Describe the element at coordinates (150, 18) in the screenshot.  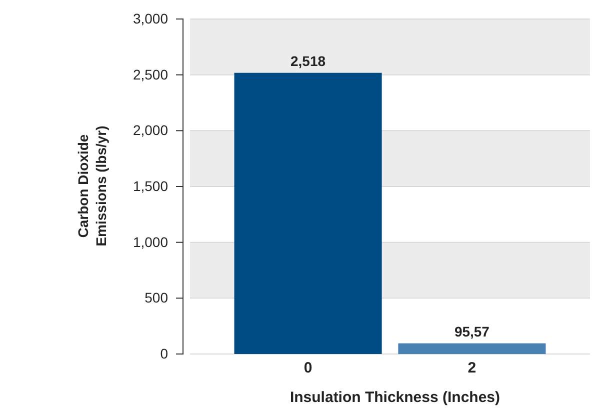
I see `y-tick-label: 3,000` at that location.